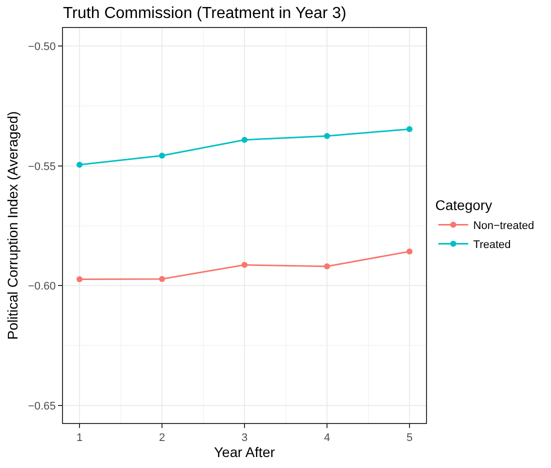  What do you see at coordinates (42, 166) in the screenshot?
I see `y-tick-label: −0.55` at bounding box center [42, 166].